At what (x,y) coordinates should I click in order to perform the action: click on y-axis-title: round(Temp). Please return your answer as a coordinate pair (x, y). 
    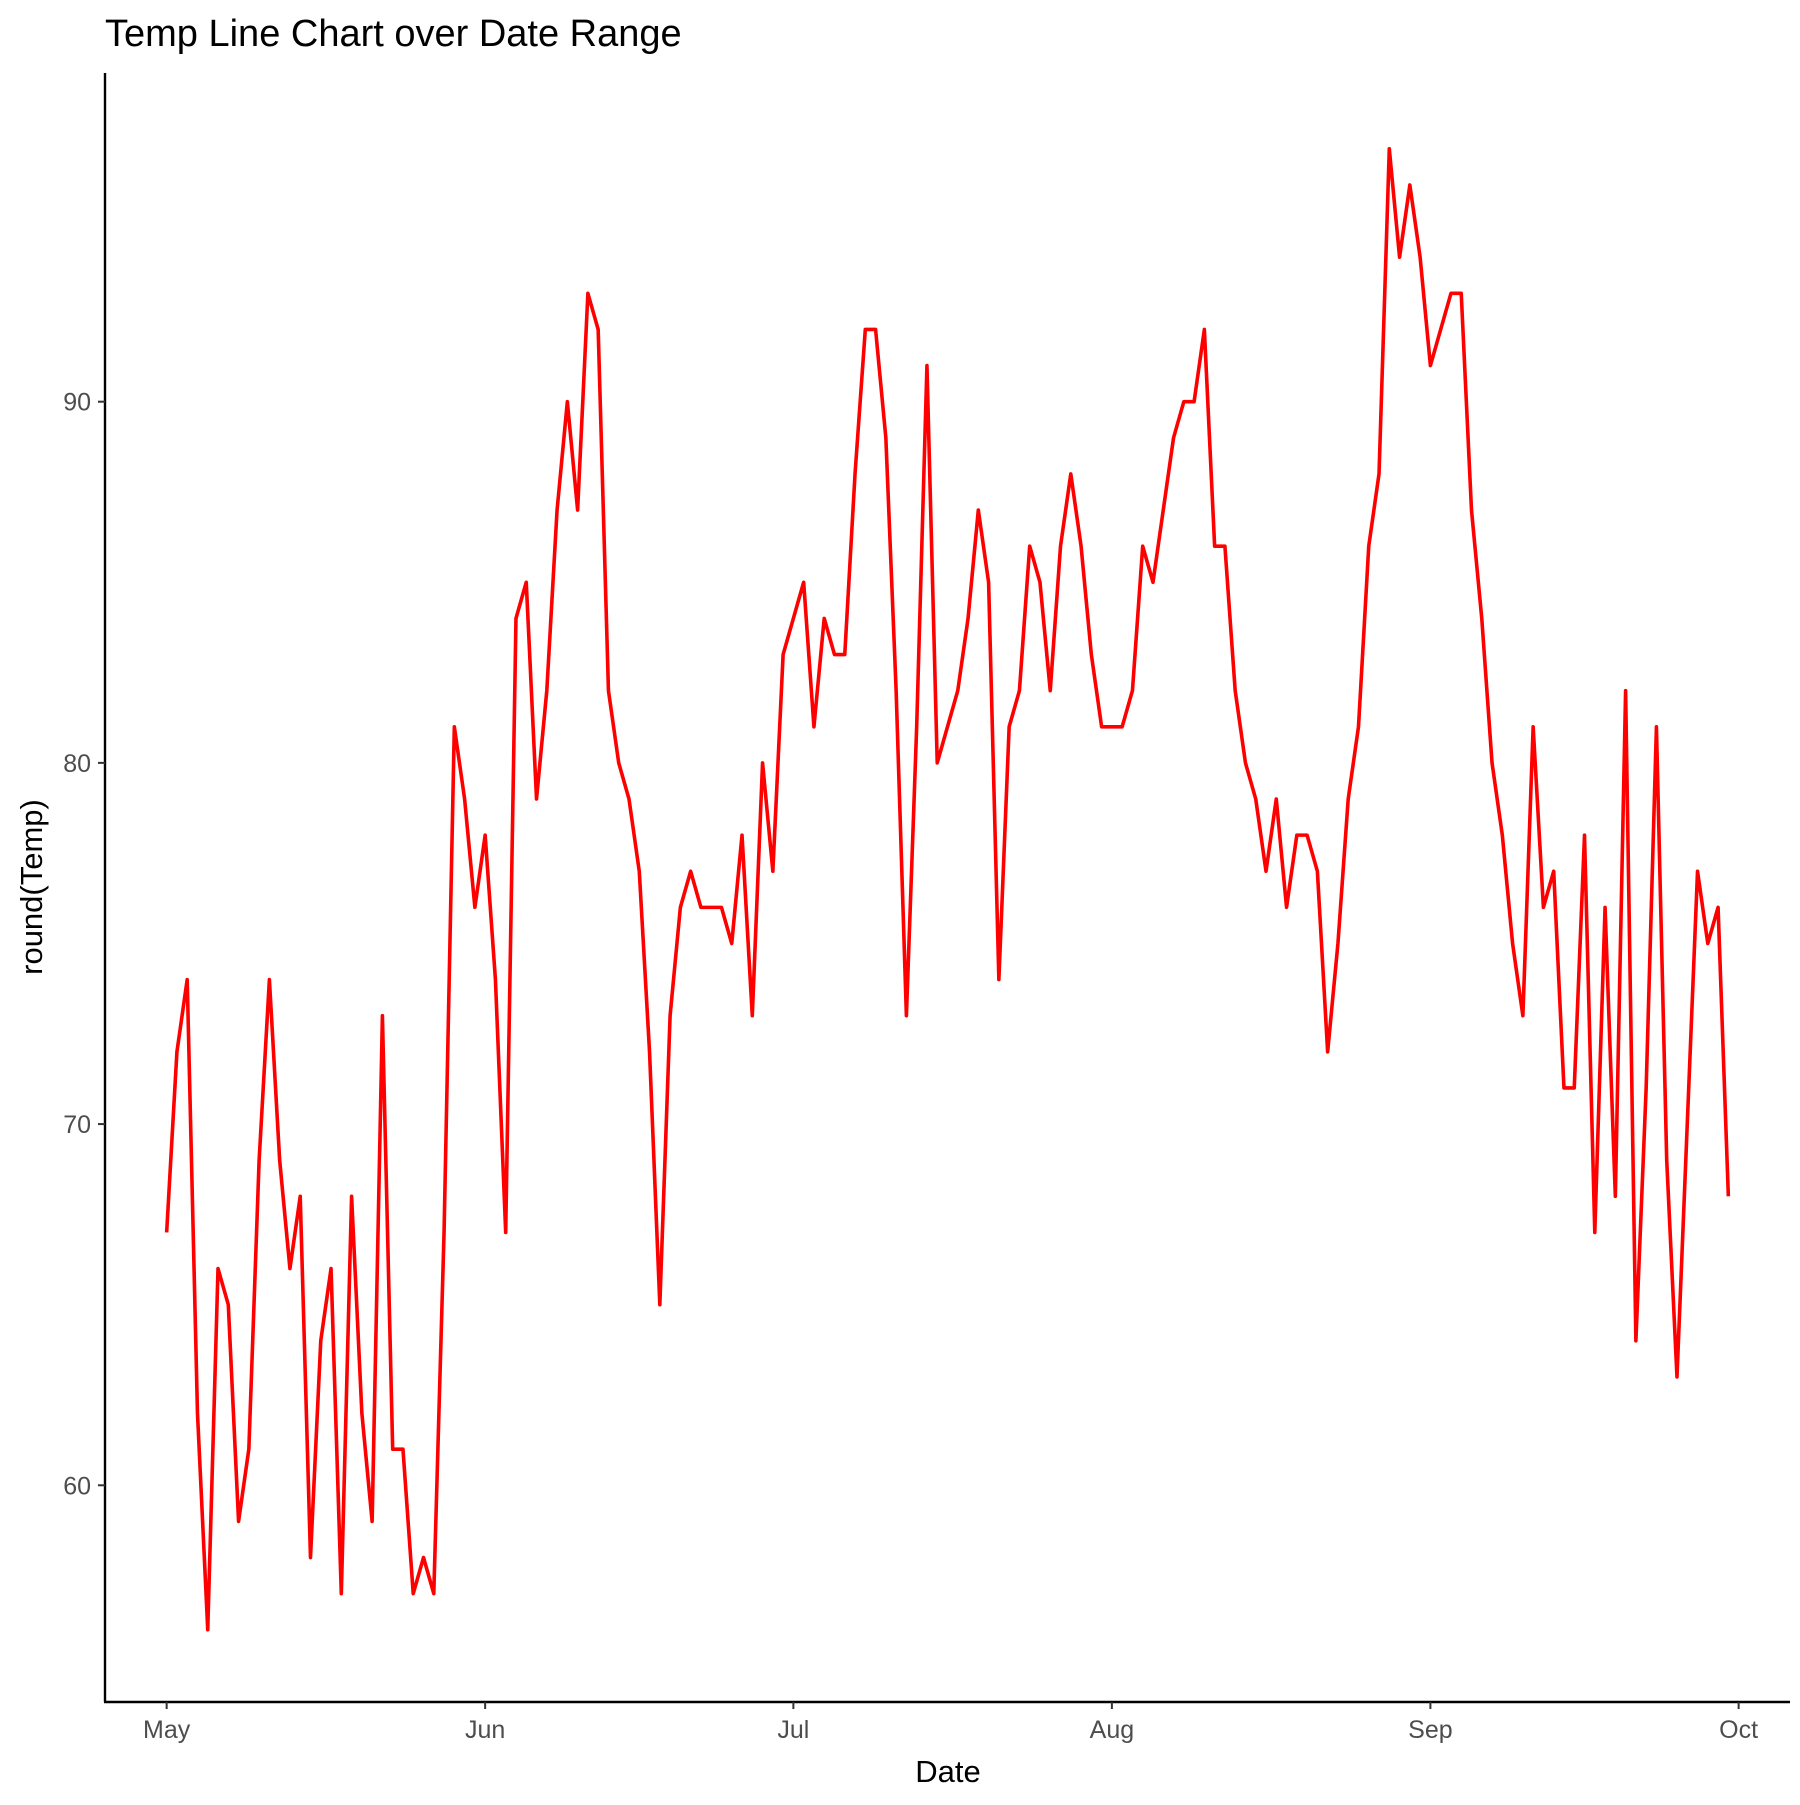
    Looking at the image, I should click on (31, 887).